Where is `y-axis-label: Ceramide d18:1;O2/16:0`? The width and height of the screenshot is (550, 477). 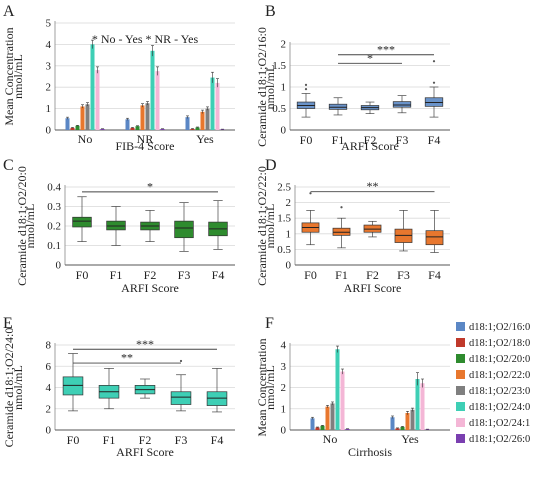 y-axis-label: Ceramide d18:1;O2/16:0 is located at coordinates (262, 87).